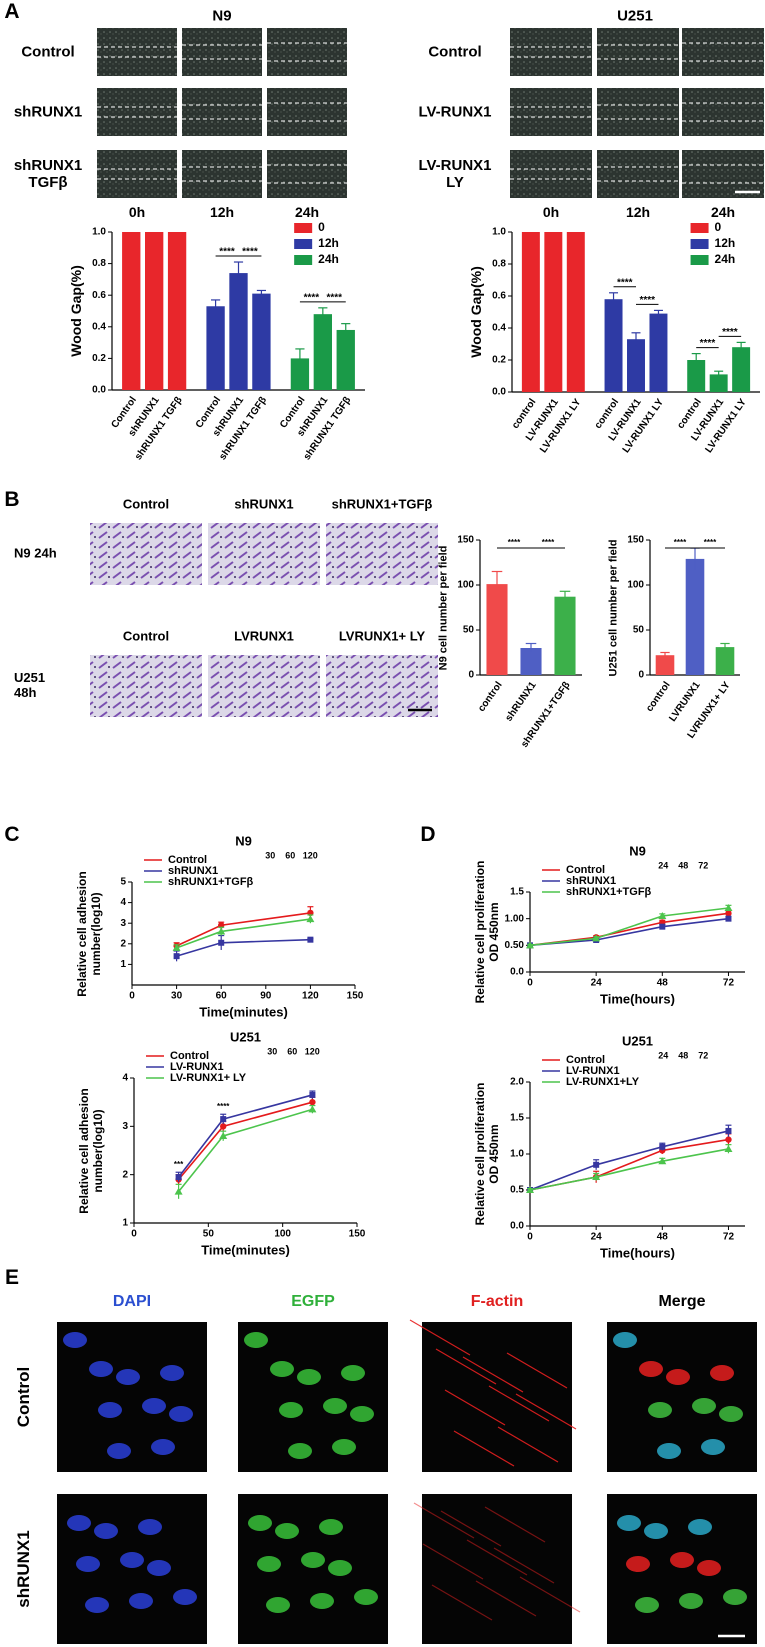 Image resolution: width=765 pixels, height=1647 pixels. Describe the element at coordinates (609, 892) in the screenshot. I see `legend-label: shRUNX1+TGFβ` at that location.